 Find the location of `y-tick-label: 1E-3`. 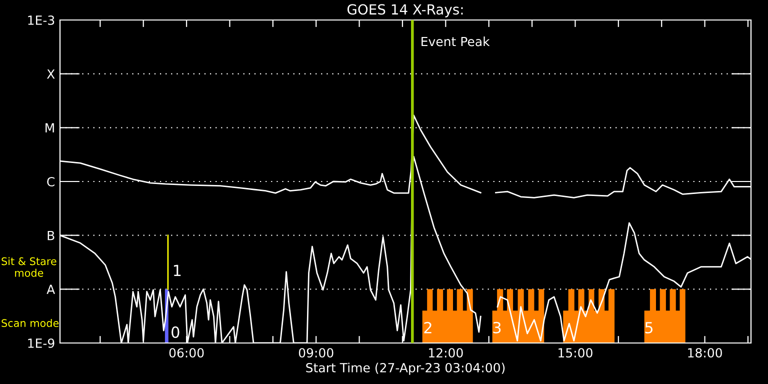

y-tick-label: 1E-3 is located at coordinates (41, 20).